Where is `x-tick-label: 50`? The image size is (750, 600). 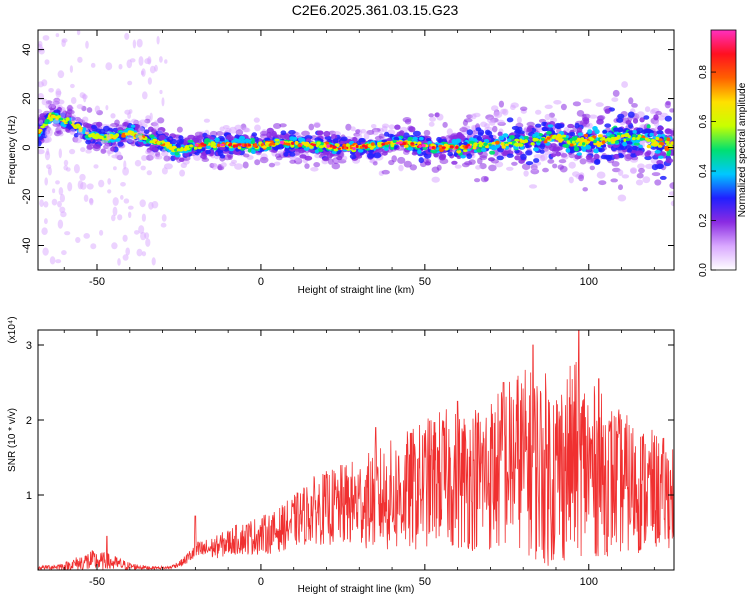
x-tick-label: 50 is located at coordinates (425, 282).